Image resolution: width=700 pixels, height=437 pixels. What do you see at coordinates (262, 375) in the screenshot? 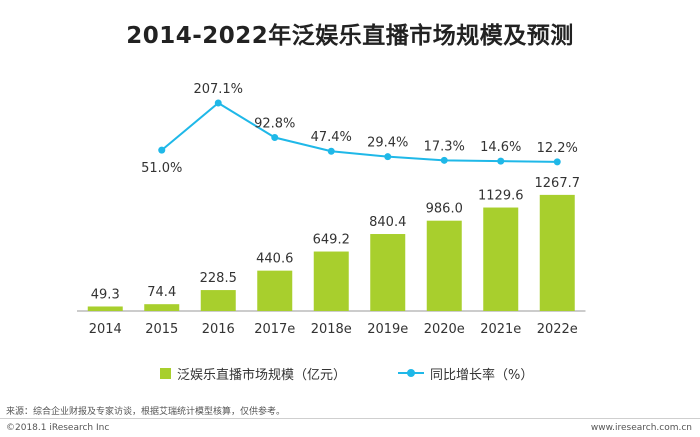
I see `legend-bar-label: 泛娱乐直播市场规模（亿元）` at bounding box center [262, 375].